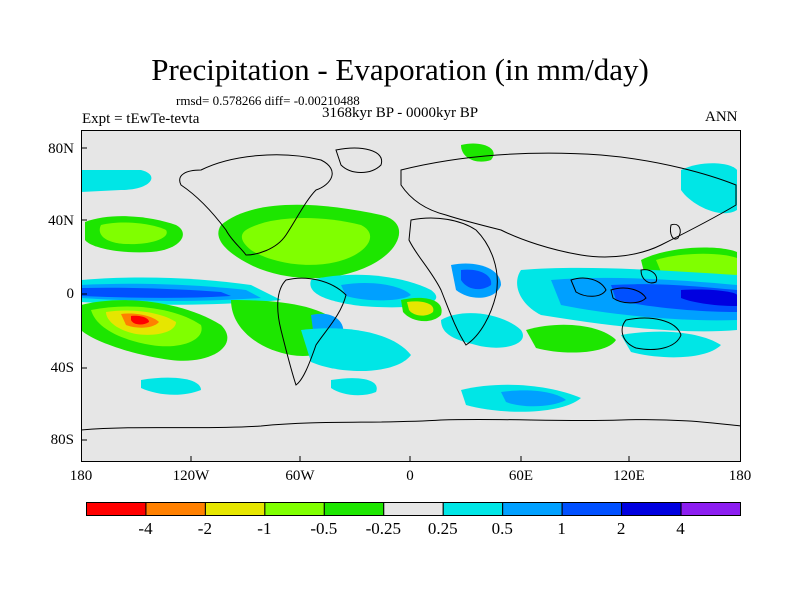 The image size is (800, 600). What do you see at coordinates (312, 331) in the screenshot?
I see `coast-south-america` at bounding box center [312, 331].